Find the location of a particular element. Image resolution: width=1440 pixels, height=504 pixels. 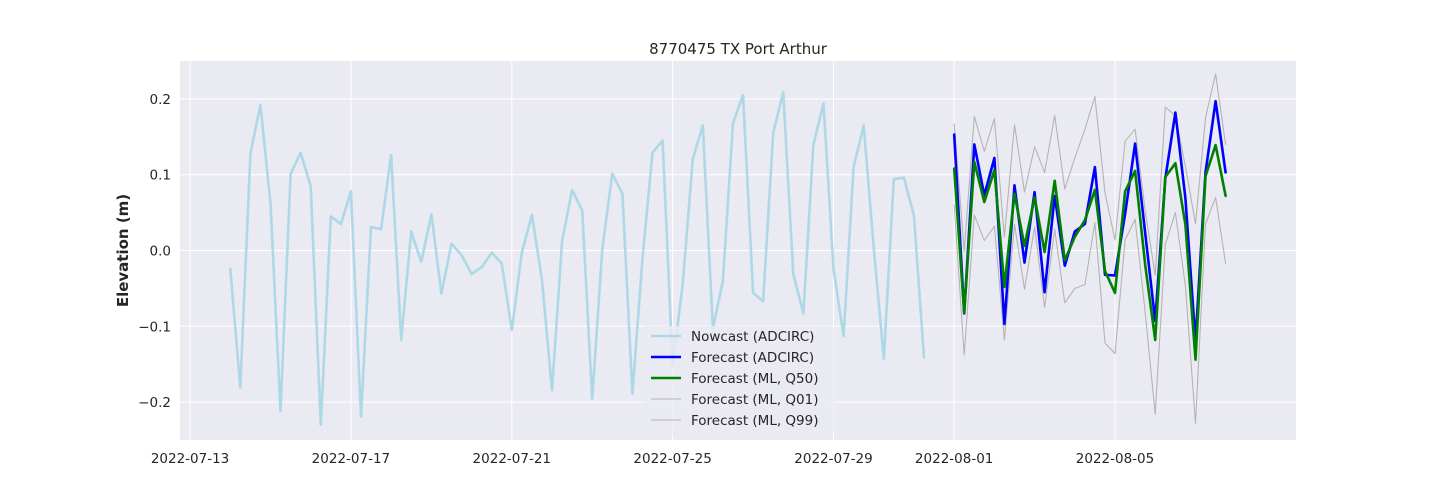

legend-label: Forecast (ADCIRC) is located at coordinates (752, 358).